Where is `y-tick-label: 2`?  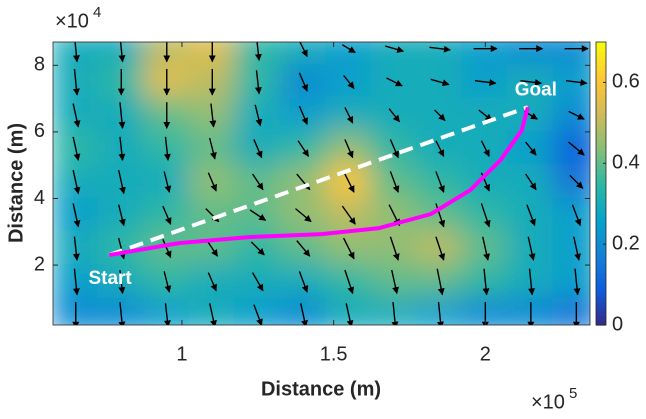 y-tick-label: 2 is located at coordinates (39, 264).